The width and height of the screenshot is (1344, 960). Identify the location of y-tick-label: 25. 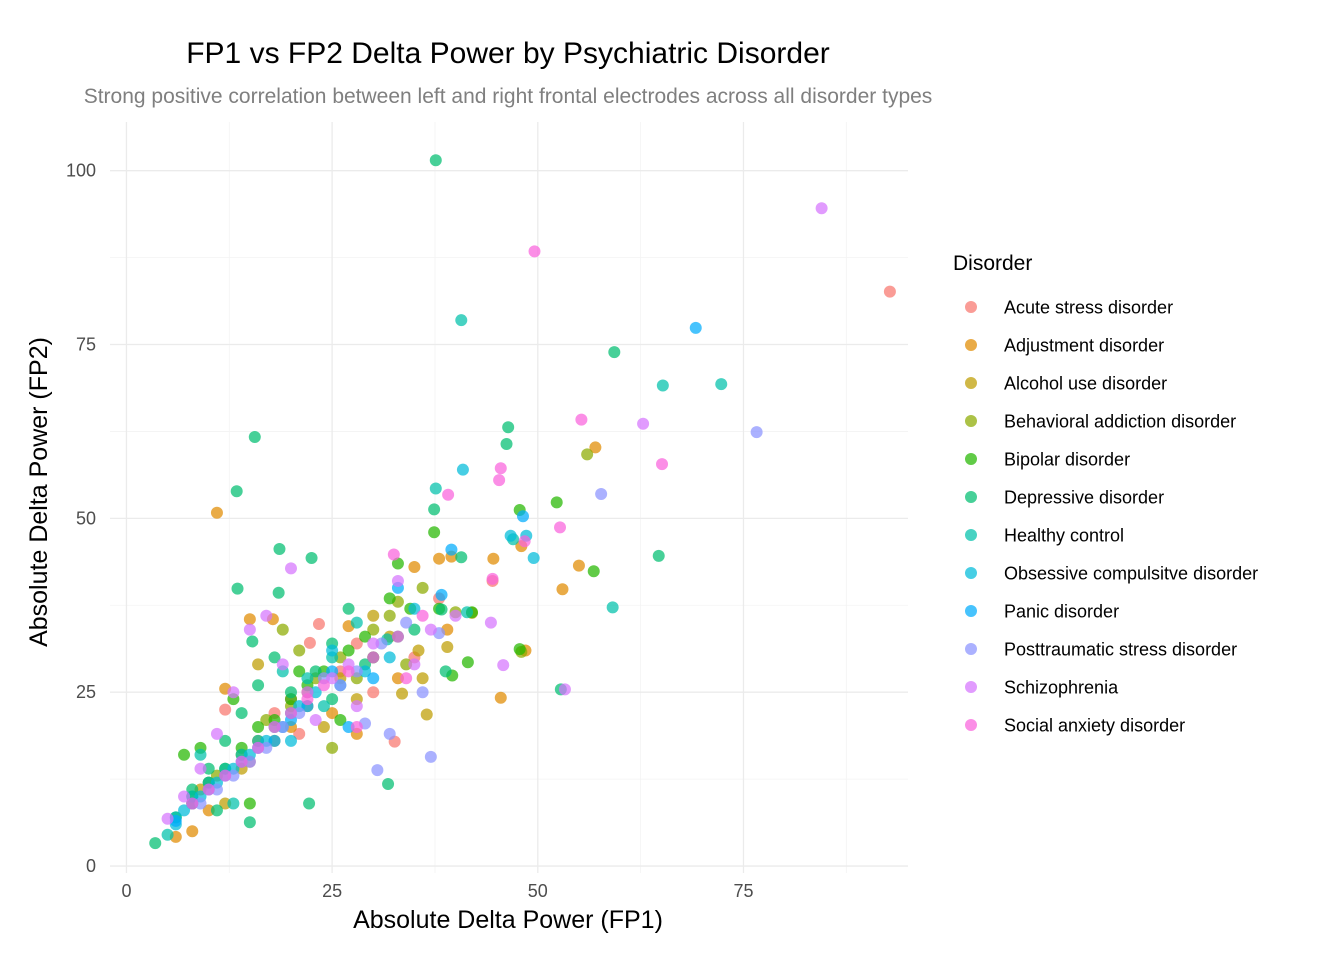
(86, 692).